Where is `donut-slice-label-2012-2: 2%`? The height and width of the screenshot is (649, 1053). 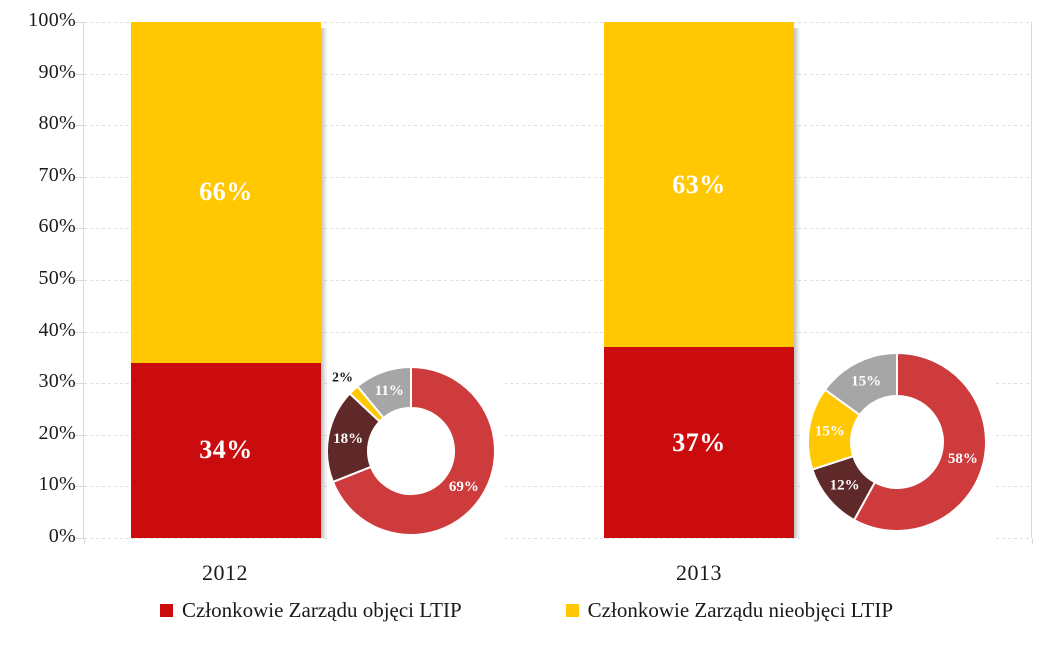 donut-slice-label-2012-2: 2% is located at coordinates (342, 378).